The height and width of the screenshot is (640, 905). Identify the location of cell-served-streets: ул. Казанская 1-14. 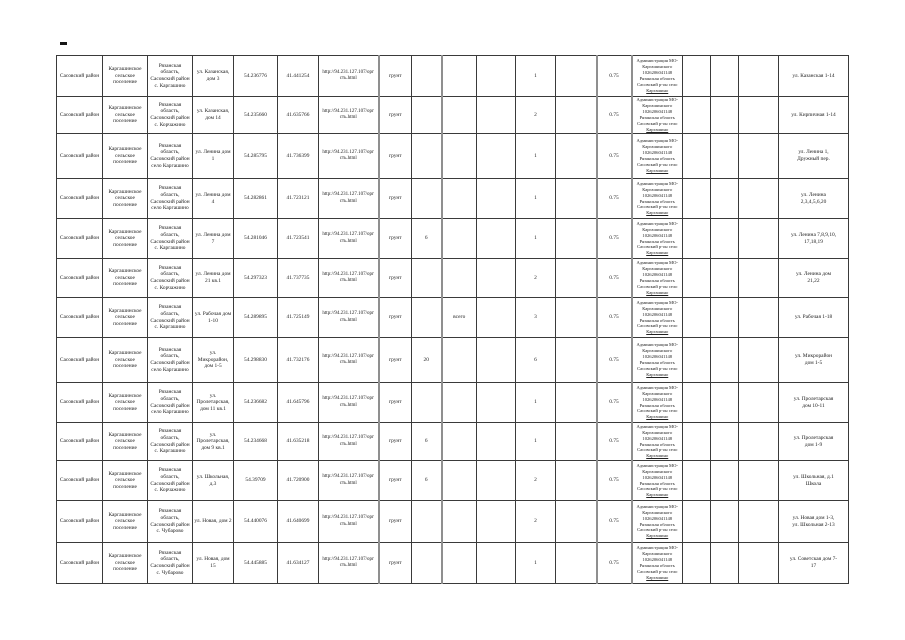
(813, 76).